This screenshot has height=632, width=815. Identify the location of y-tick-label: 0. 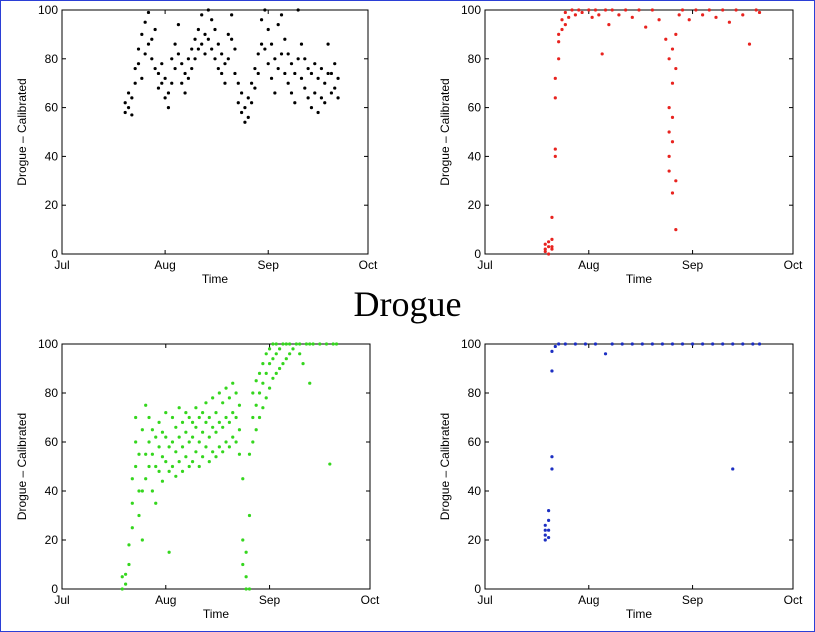
(54, 254).